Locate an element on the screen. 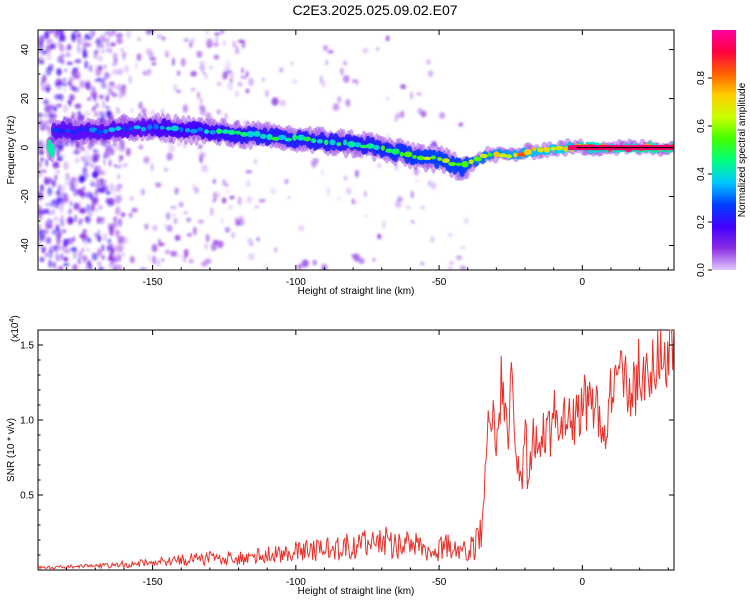 Image resolution: width=750 pixels, height=600 pixels. spectrogram-y-tick-label: 20 is located at coordinates (25, 99).